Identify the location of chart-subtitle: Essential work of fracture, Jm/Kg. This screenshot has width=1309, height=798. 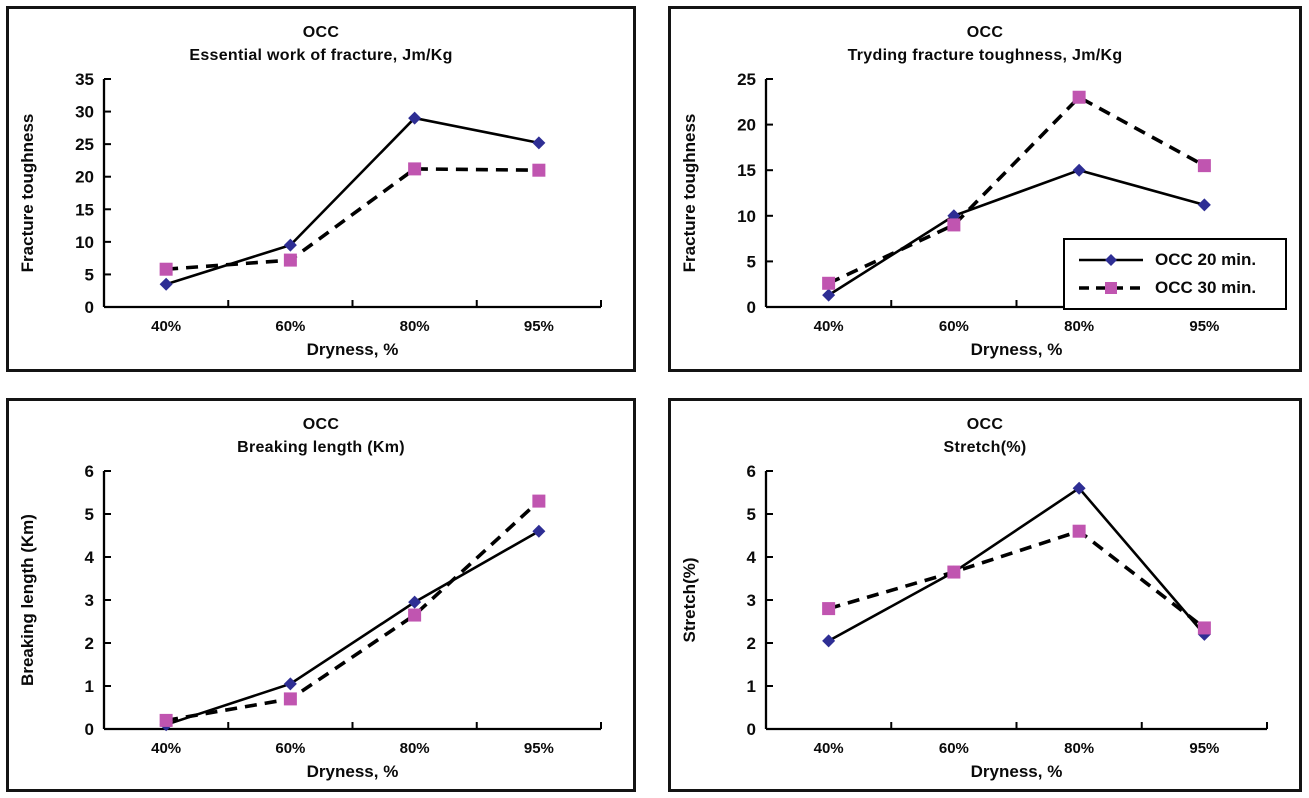
(321, 55).